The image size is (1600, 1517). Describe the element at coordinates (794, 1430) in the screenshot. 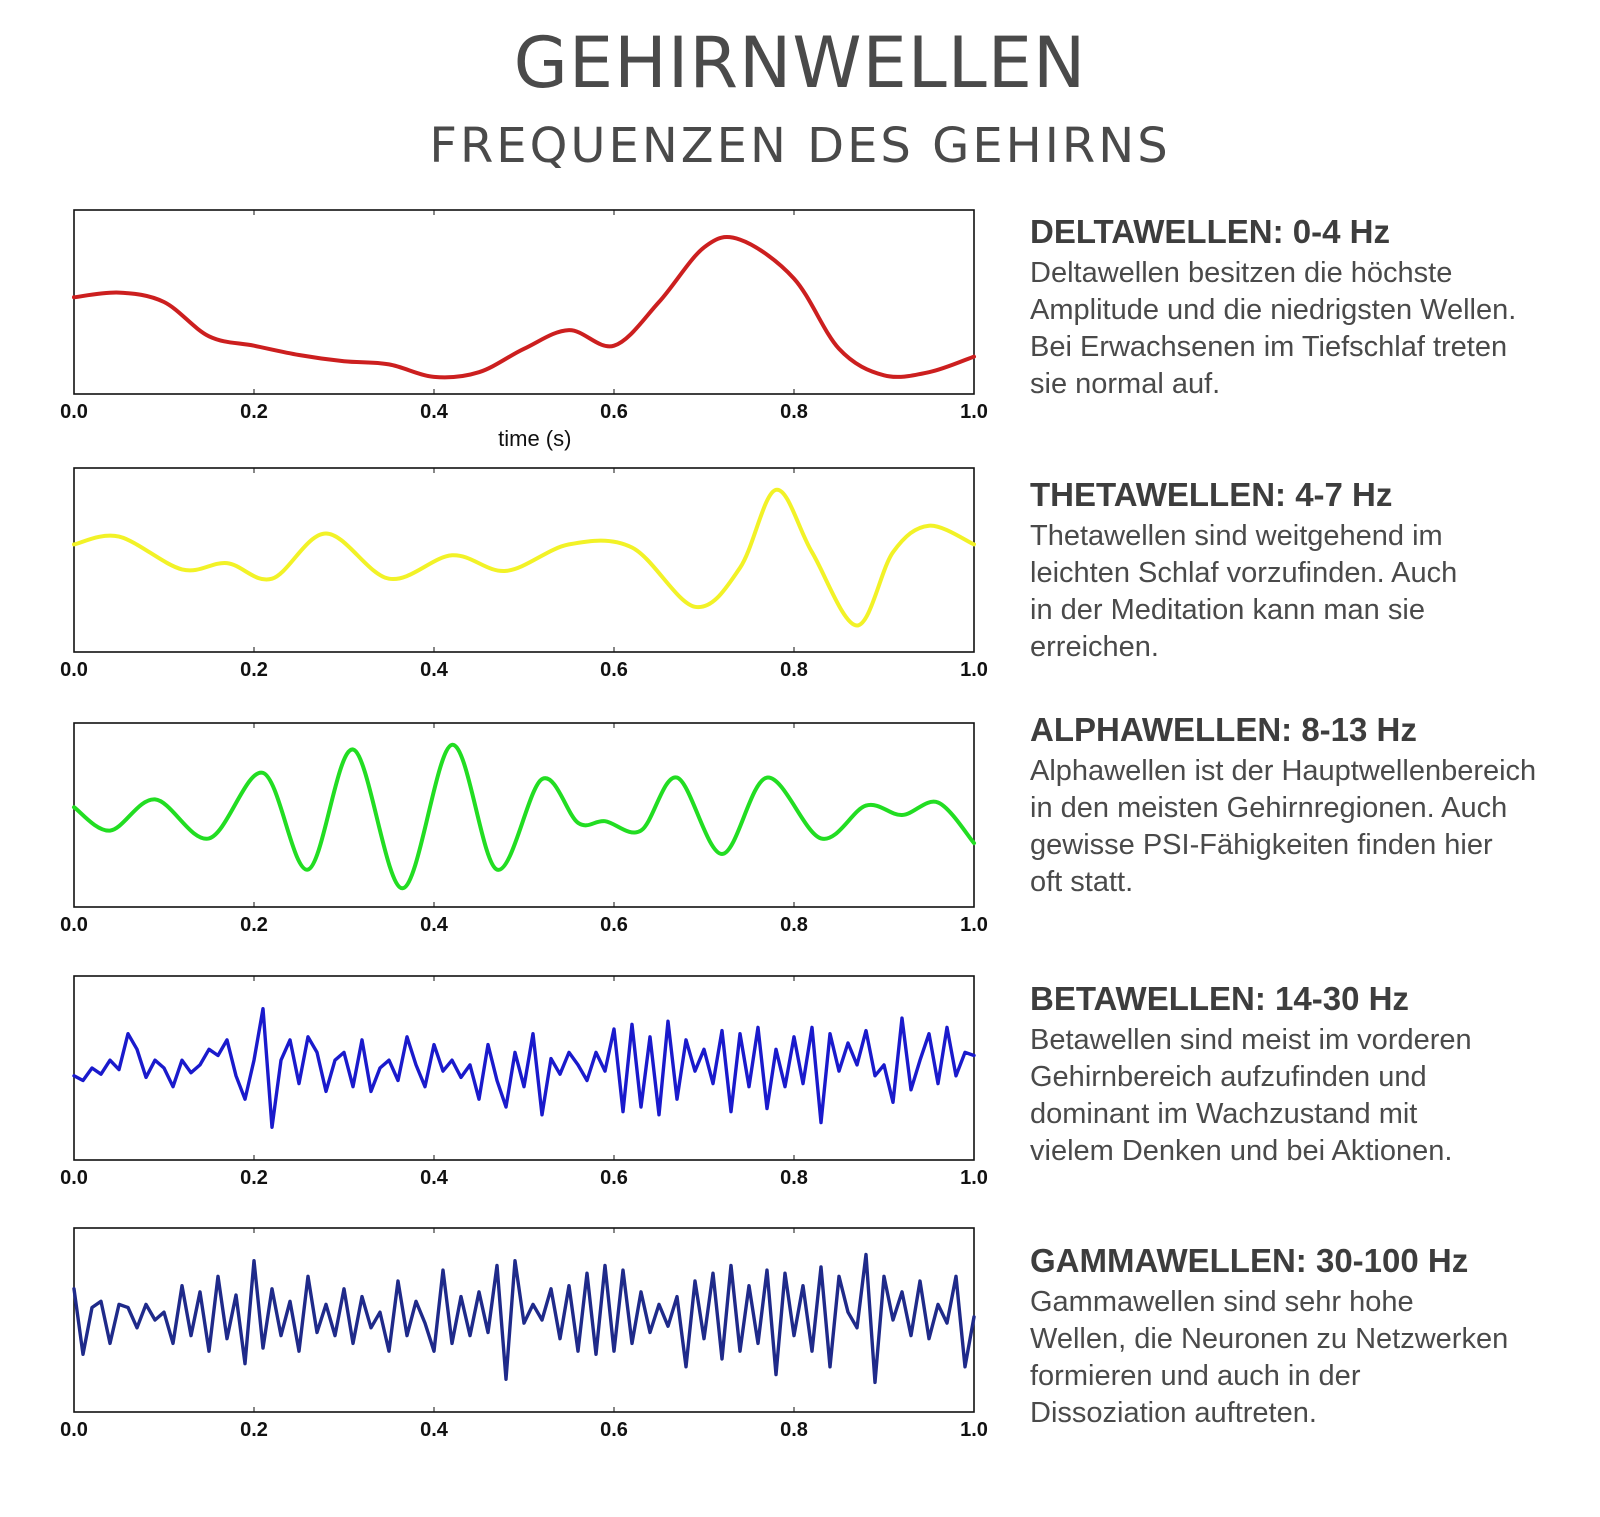

I see `gamma-tick-label: 0.8` at that location.